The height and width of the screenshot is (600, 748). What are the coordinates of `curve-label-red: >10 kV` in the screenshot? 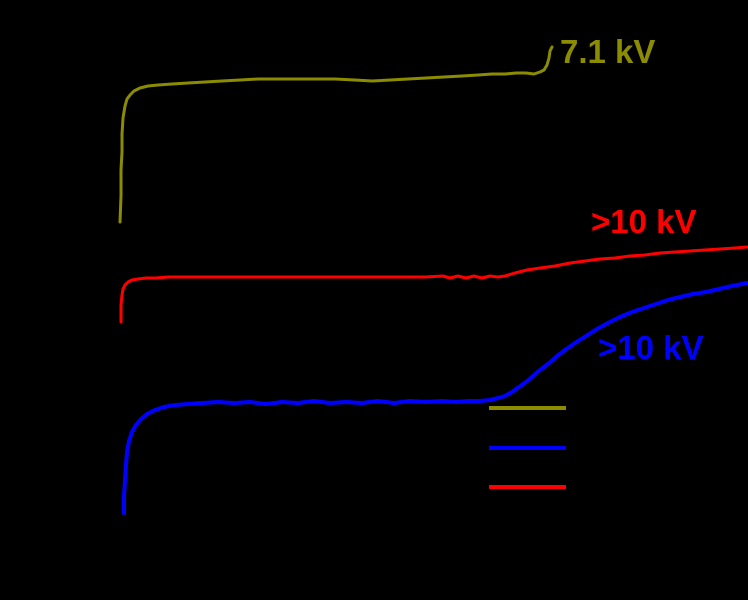 It's located at (644, 221).